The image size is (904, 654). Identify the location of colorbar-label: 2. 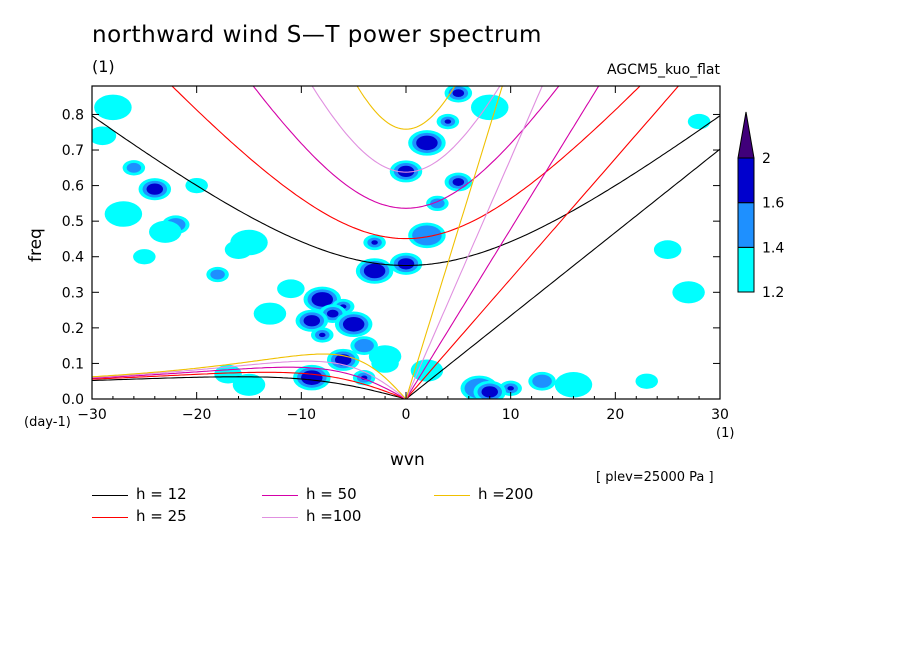
(766, 159).